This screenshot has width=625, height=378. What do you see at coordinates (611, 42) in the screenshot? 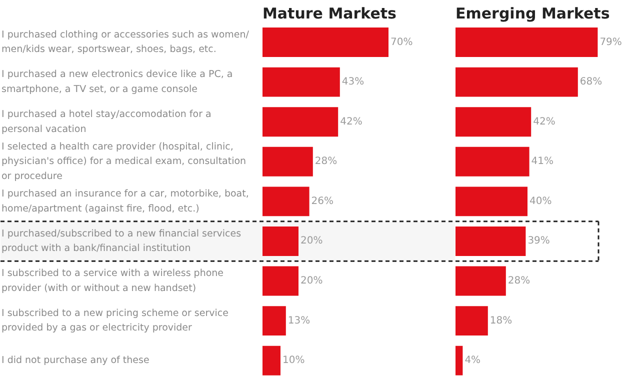
I see `data-label: 79%` at bounding box center [611, 42].